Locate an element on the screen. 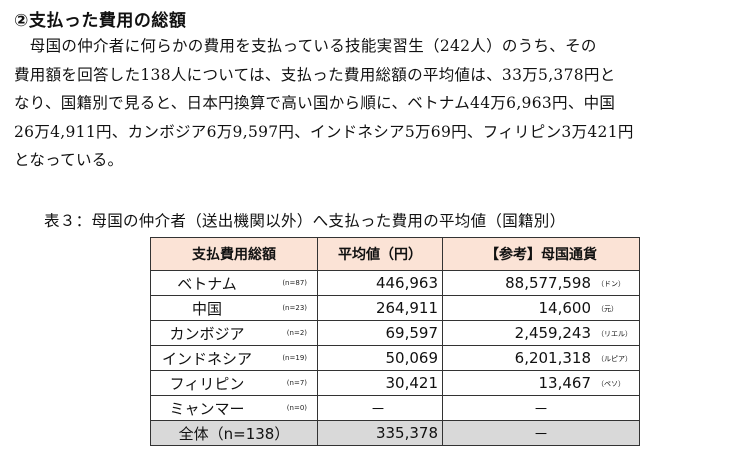 This screenshot has height=466, width=750. sample-size: (n=2) is located at coordinates (296, 333).